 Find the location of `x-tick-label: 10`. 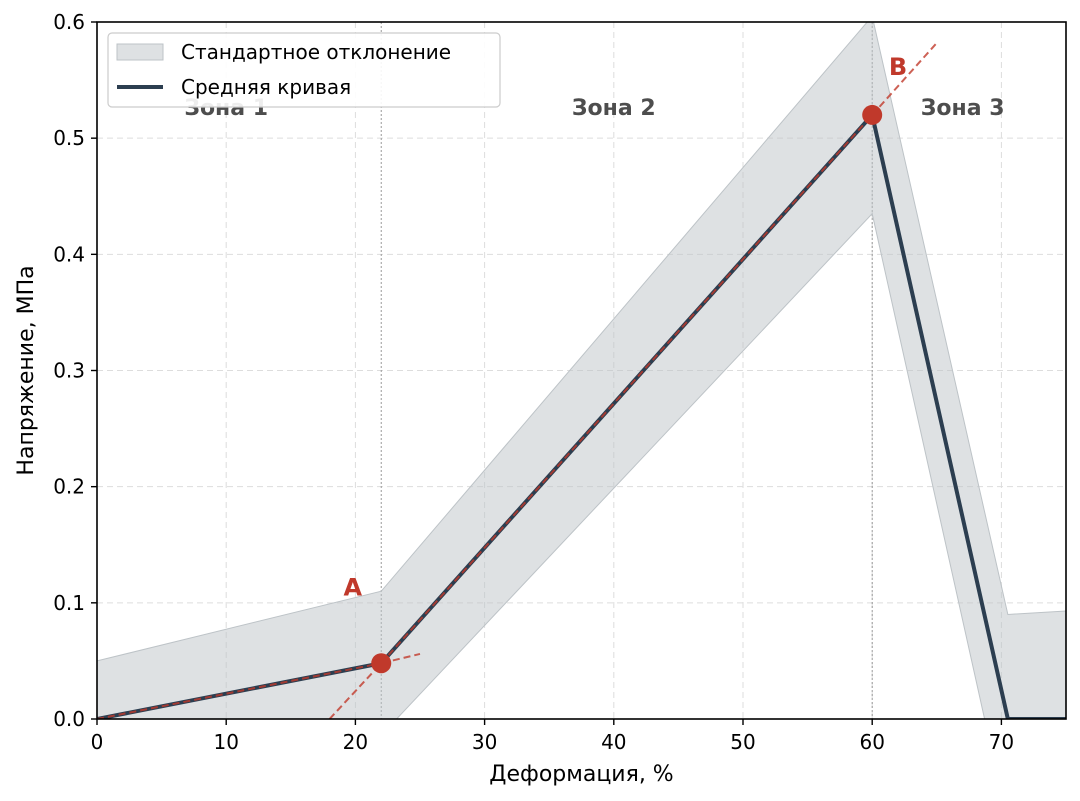

x-tick-label: 10 is located at coordinates (225, 742).